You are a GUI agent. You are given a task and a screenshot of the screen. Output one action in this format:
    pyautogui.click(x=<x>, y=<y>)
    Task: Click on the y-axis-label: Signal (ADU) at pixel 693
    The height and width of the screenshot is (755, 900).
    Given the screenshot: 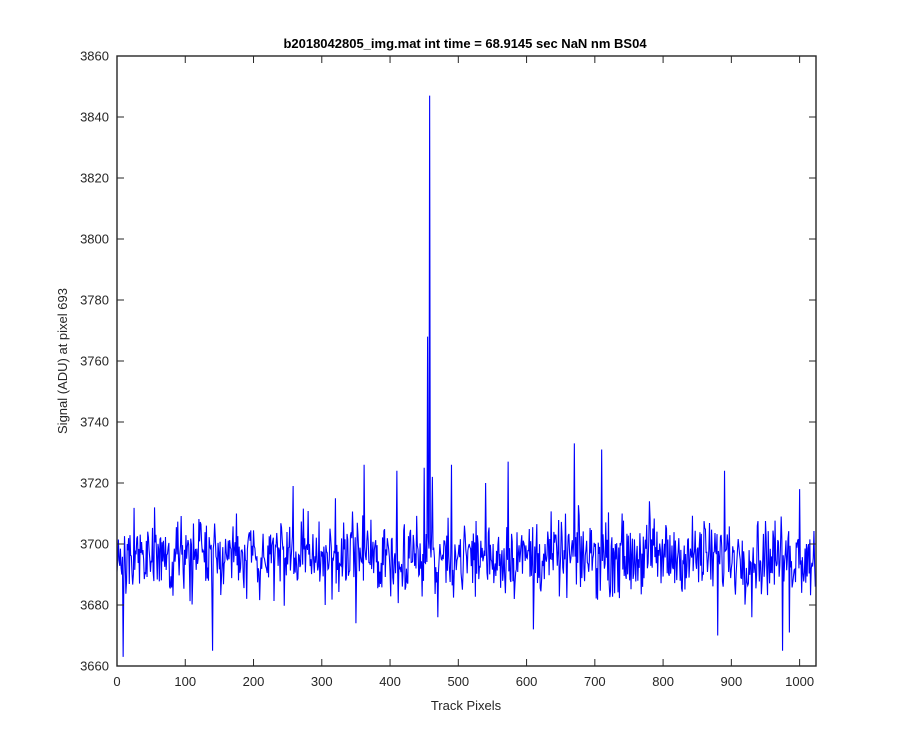 What is the action you would take?
    pyautogui.click(x=62, y=361)
    